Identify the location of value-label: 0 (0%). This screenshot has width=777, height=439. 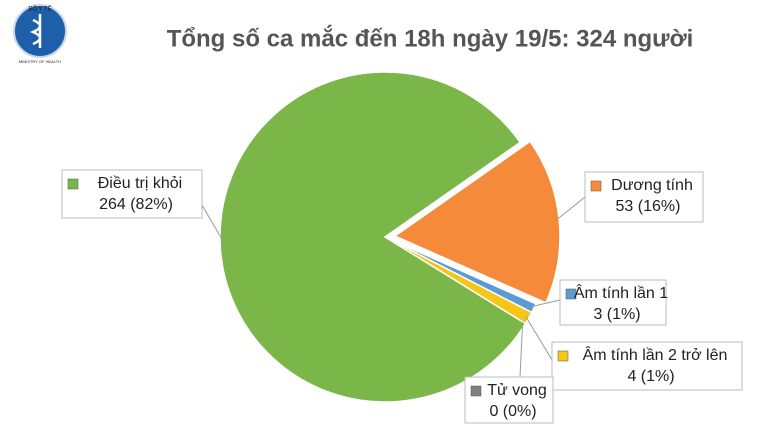
(512, 411).